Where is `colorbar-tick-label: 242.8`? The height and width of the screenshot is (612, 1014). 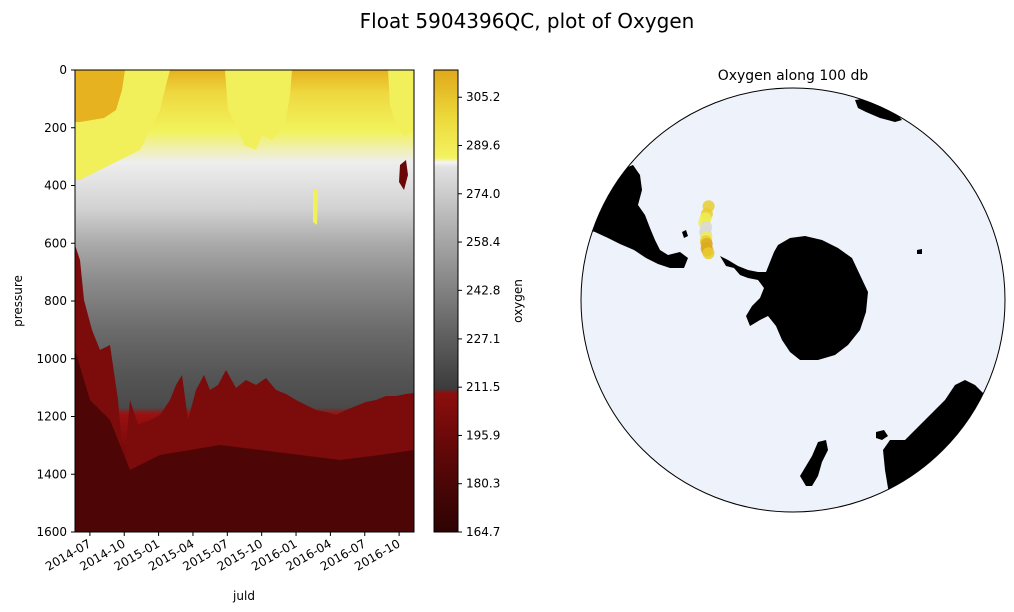
colorbar-tick-label: 242.8 is located at coordinates (483, 290).